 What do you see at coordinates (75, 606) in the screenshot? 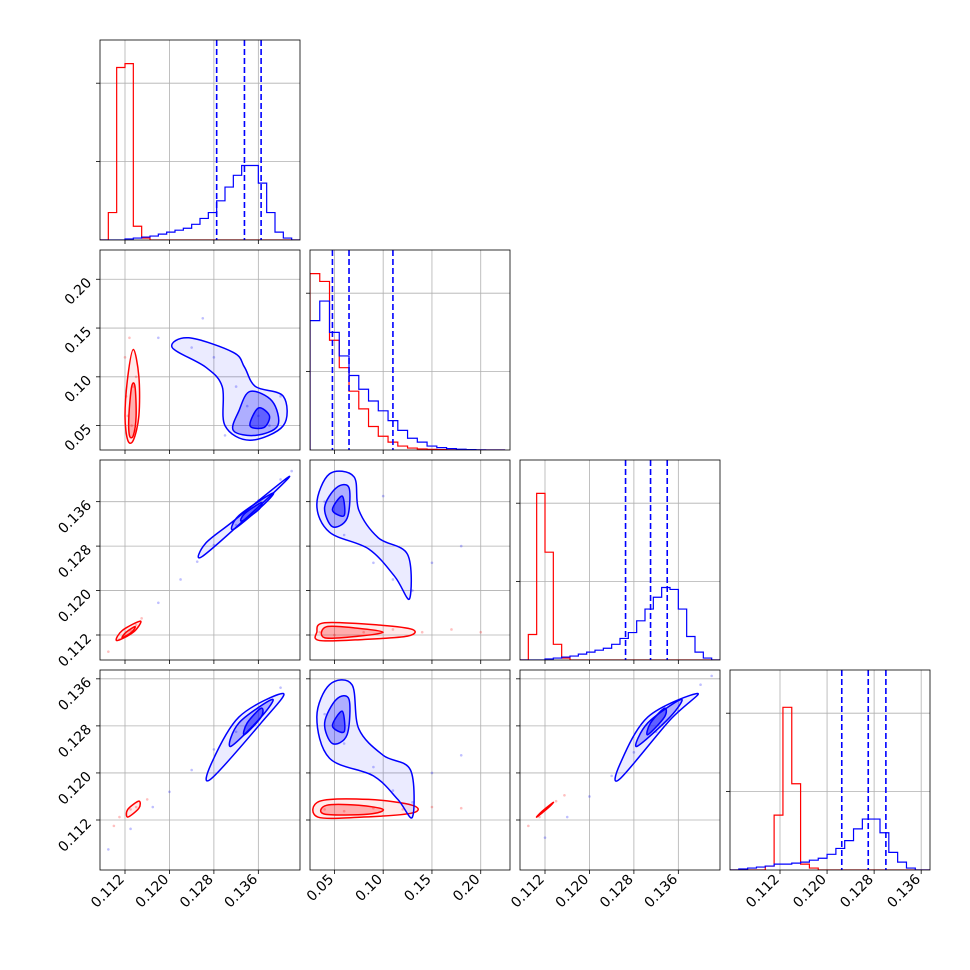
I see `y-tick-label: 0.120` at bounding box center [75, 606].